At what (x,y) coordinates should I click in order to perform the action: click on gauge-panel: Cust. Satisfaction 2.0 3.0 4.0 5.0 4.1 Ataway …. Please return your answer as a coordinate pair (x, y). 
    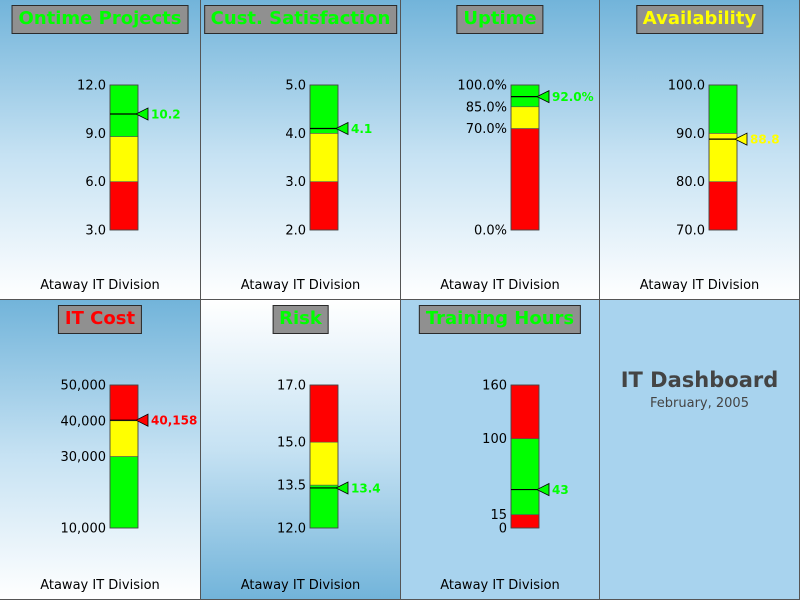
    Looking at the image, I should click on (301, 150).